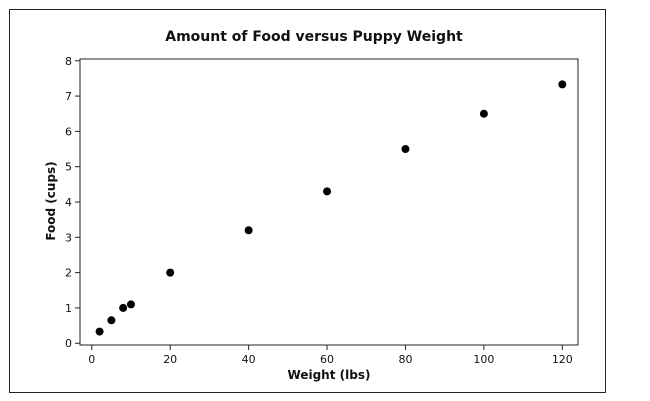 The image size is (650, 401). What do you see at coordinates (249, 359) in the screenshot?
I see `x-tick-label: 40` at bounding box center [249, 359].